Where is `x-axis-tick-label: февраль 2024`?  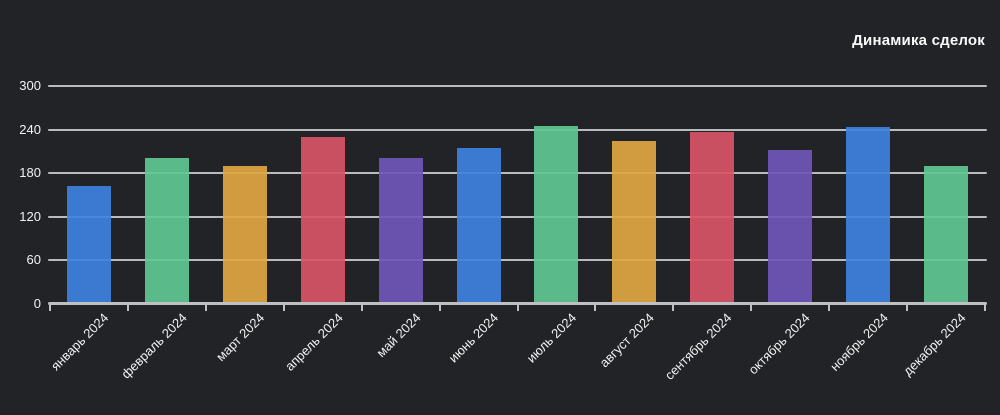 x-axis-tick-label: февраль 2024 is located at coordinates (153, 346).